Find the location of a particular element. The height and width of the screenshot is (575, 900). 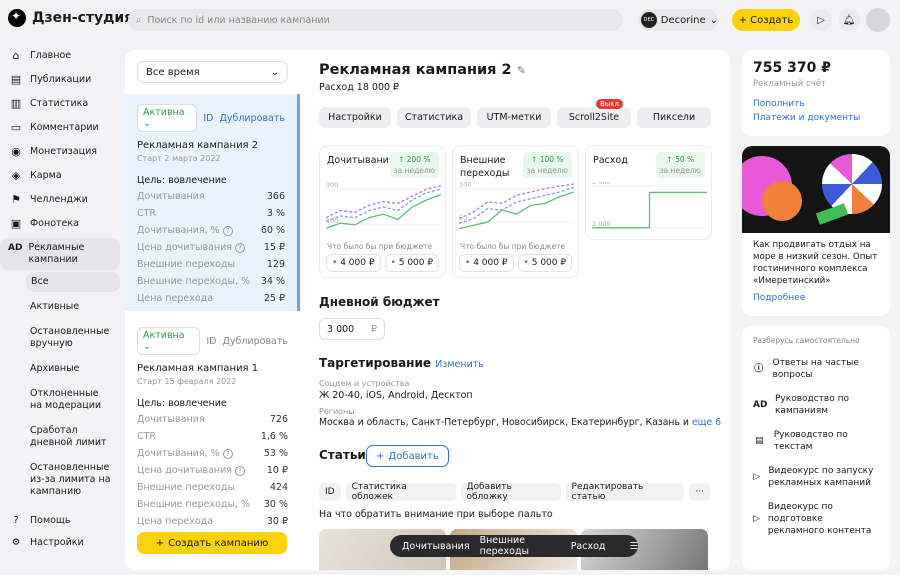

y-tick-label: 3 000 is located at coordinates (601, 184).